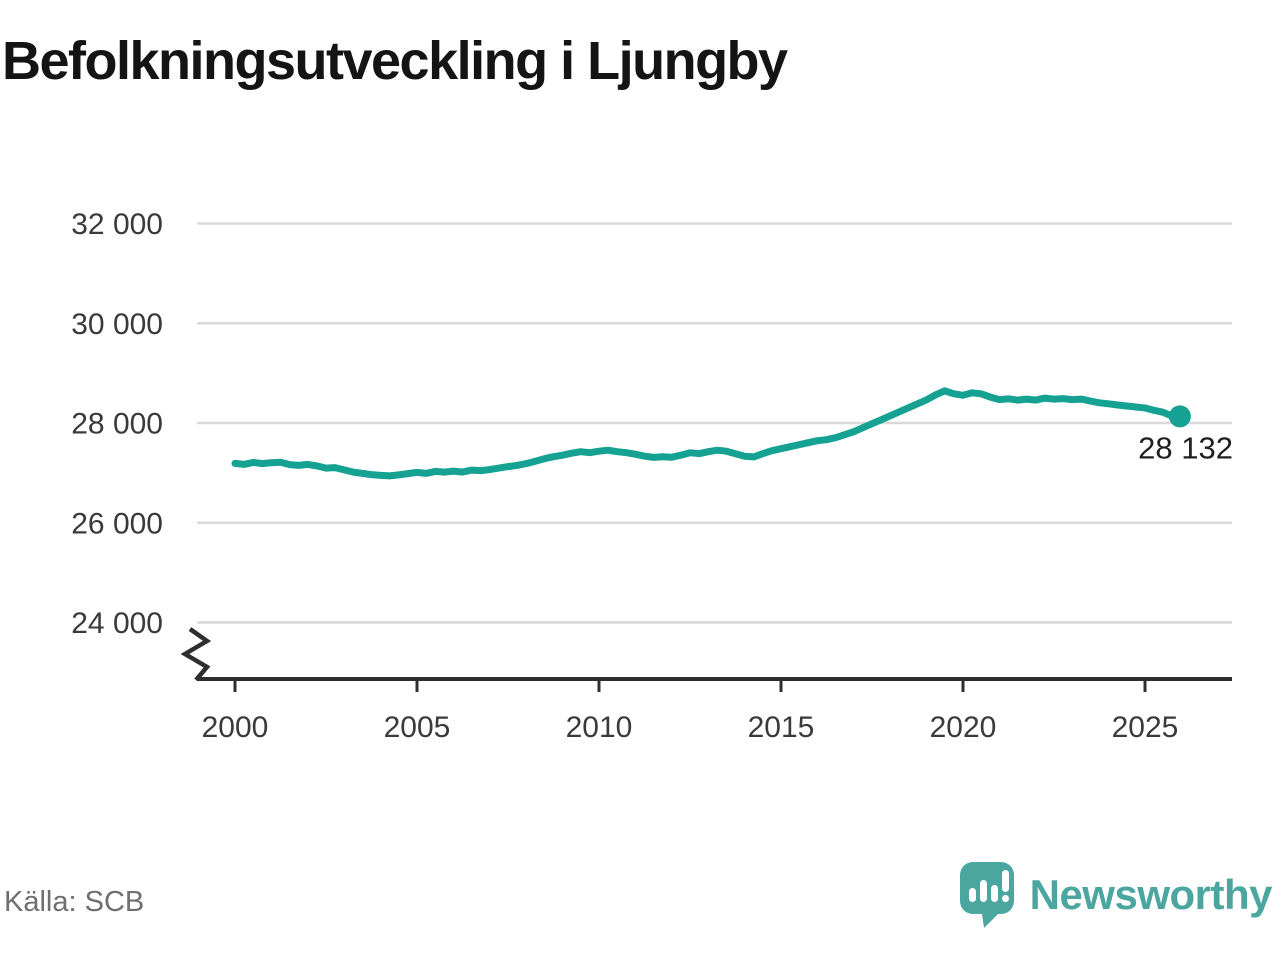 Image resolution: width=1280 pixels, height=960 pixels. I want to click on y-tick-label: 28 000, so click(117, 424).